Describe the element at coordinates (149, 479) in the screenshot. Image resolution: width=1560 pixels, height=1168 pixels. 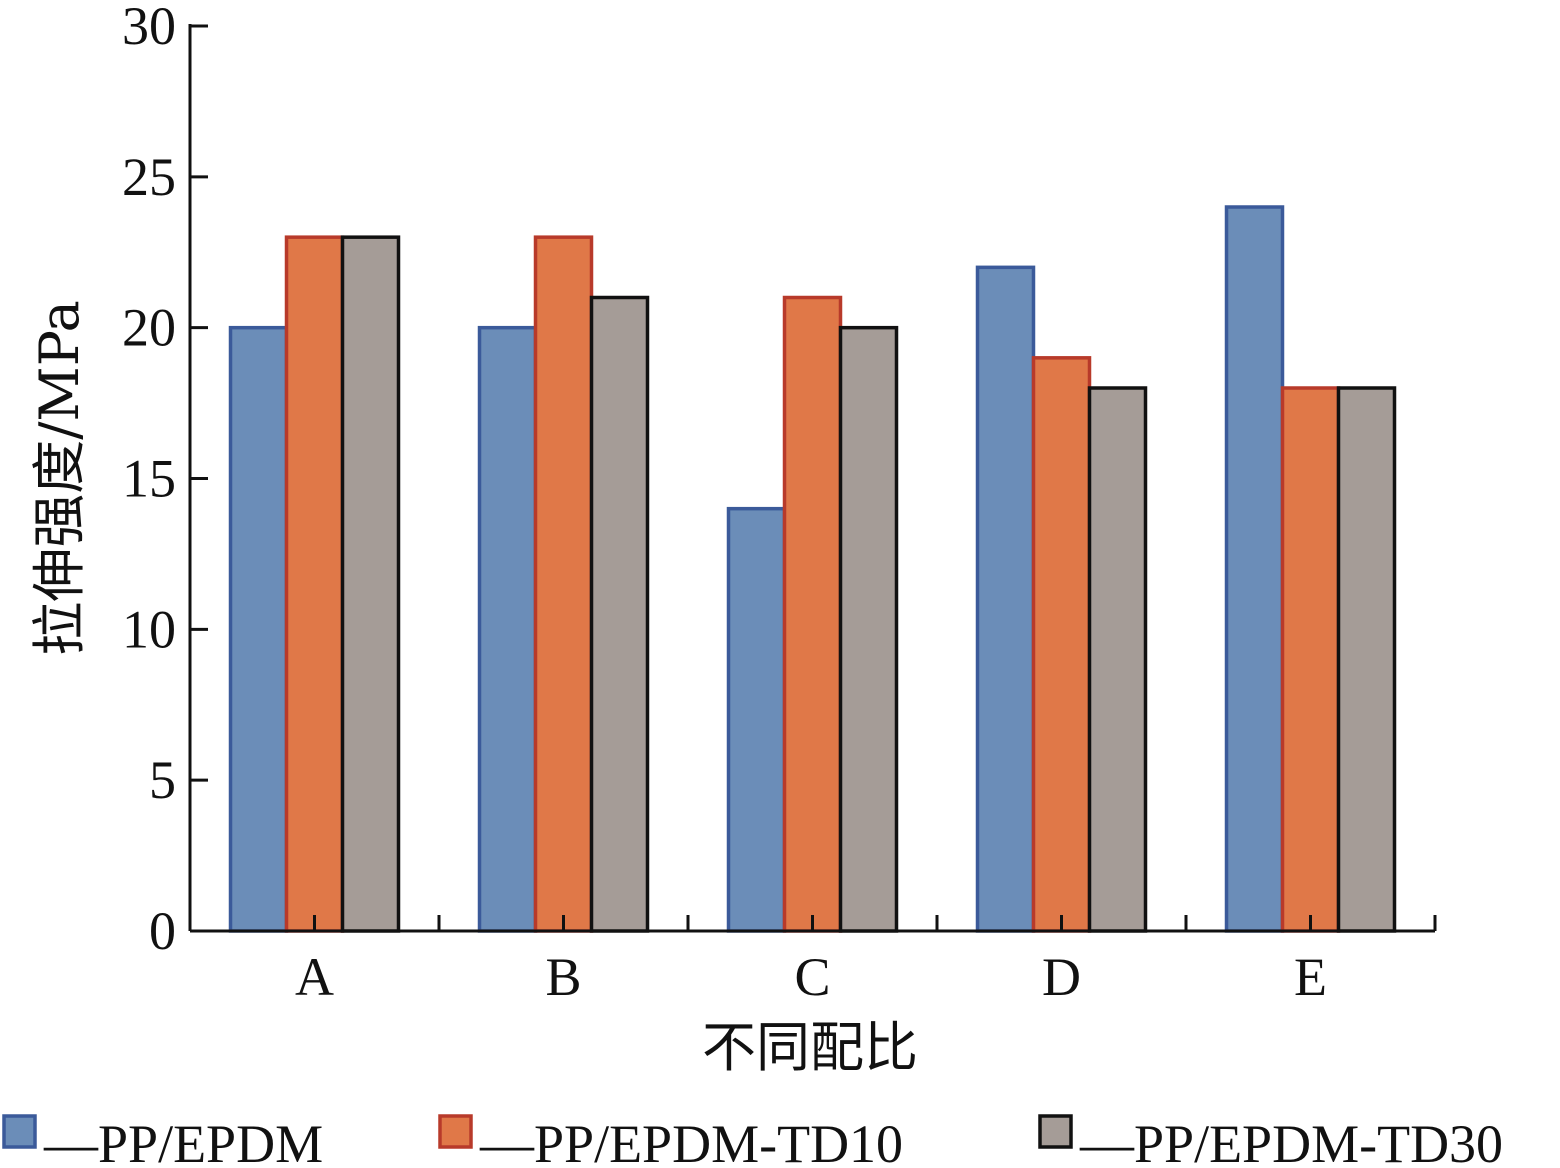
I see `y-tick-label: 15` at that location.